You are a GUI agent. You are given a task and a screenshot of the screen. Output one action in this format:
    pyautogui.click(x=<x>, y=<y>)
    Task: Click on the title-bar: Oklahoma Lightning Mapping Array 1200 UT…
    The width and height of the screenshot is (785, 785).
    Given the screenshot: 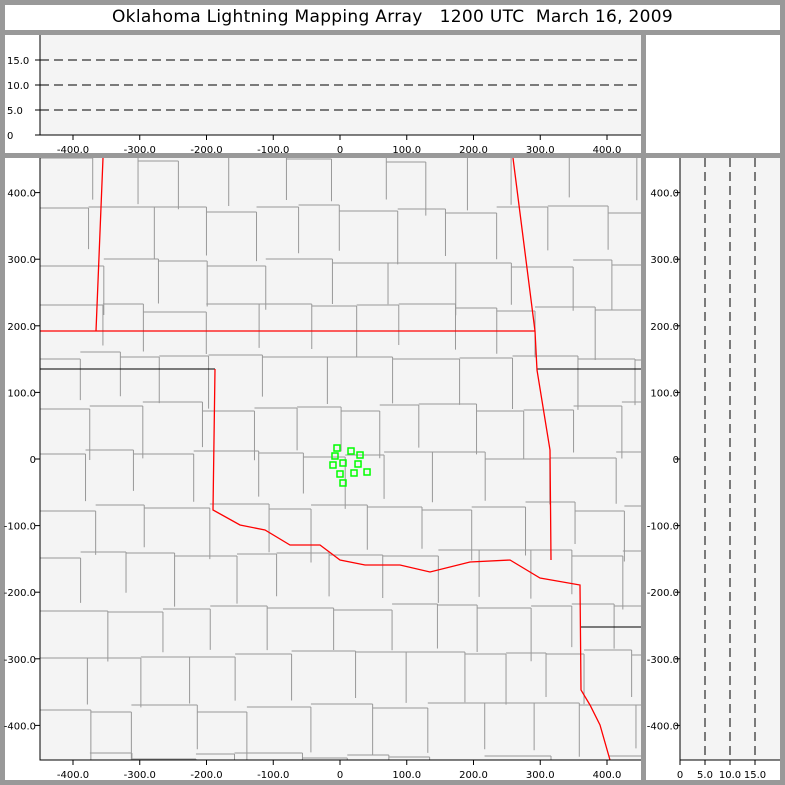 What is the action you would take?
    pyautogui.click(x=392, y=17)
    